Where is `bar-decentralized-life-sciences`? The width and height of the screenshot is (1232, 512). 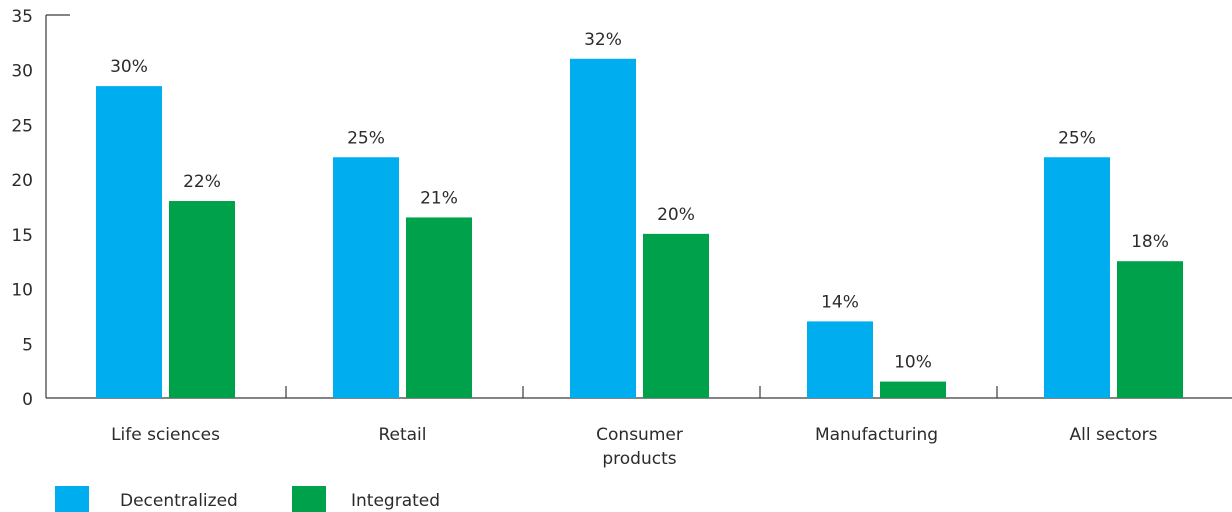
bar-decentralized-life-sciences is located at coordinates (129, 242).